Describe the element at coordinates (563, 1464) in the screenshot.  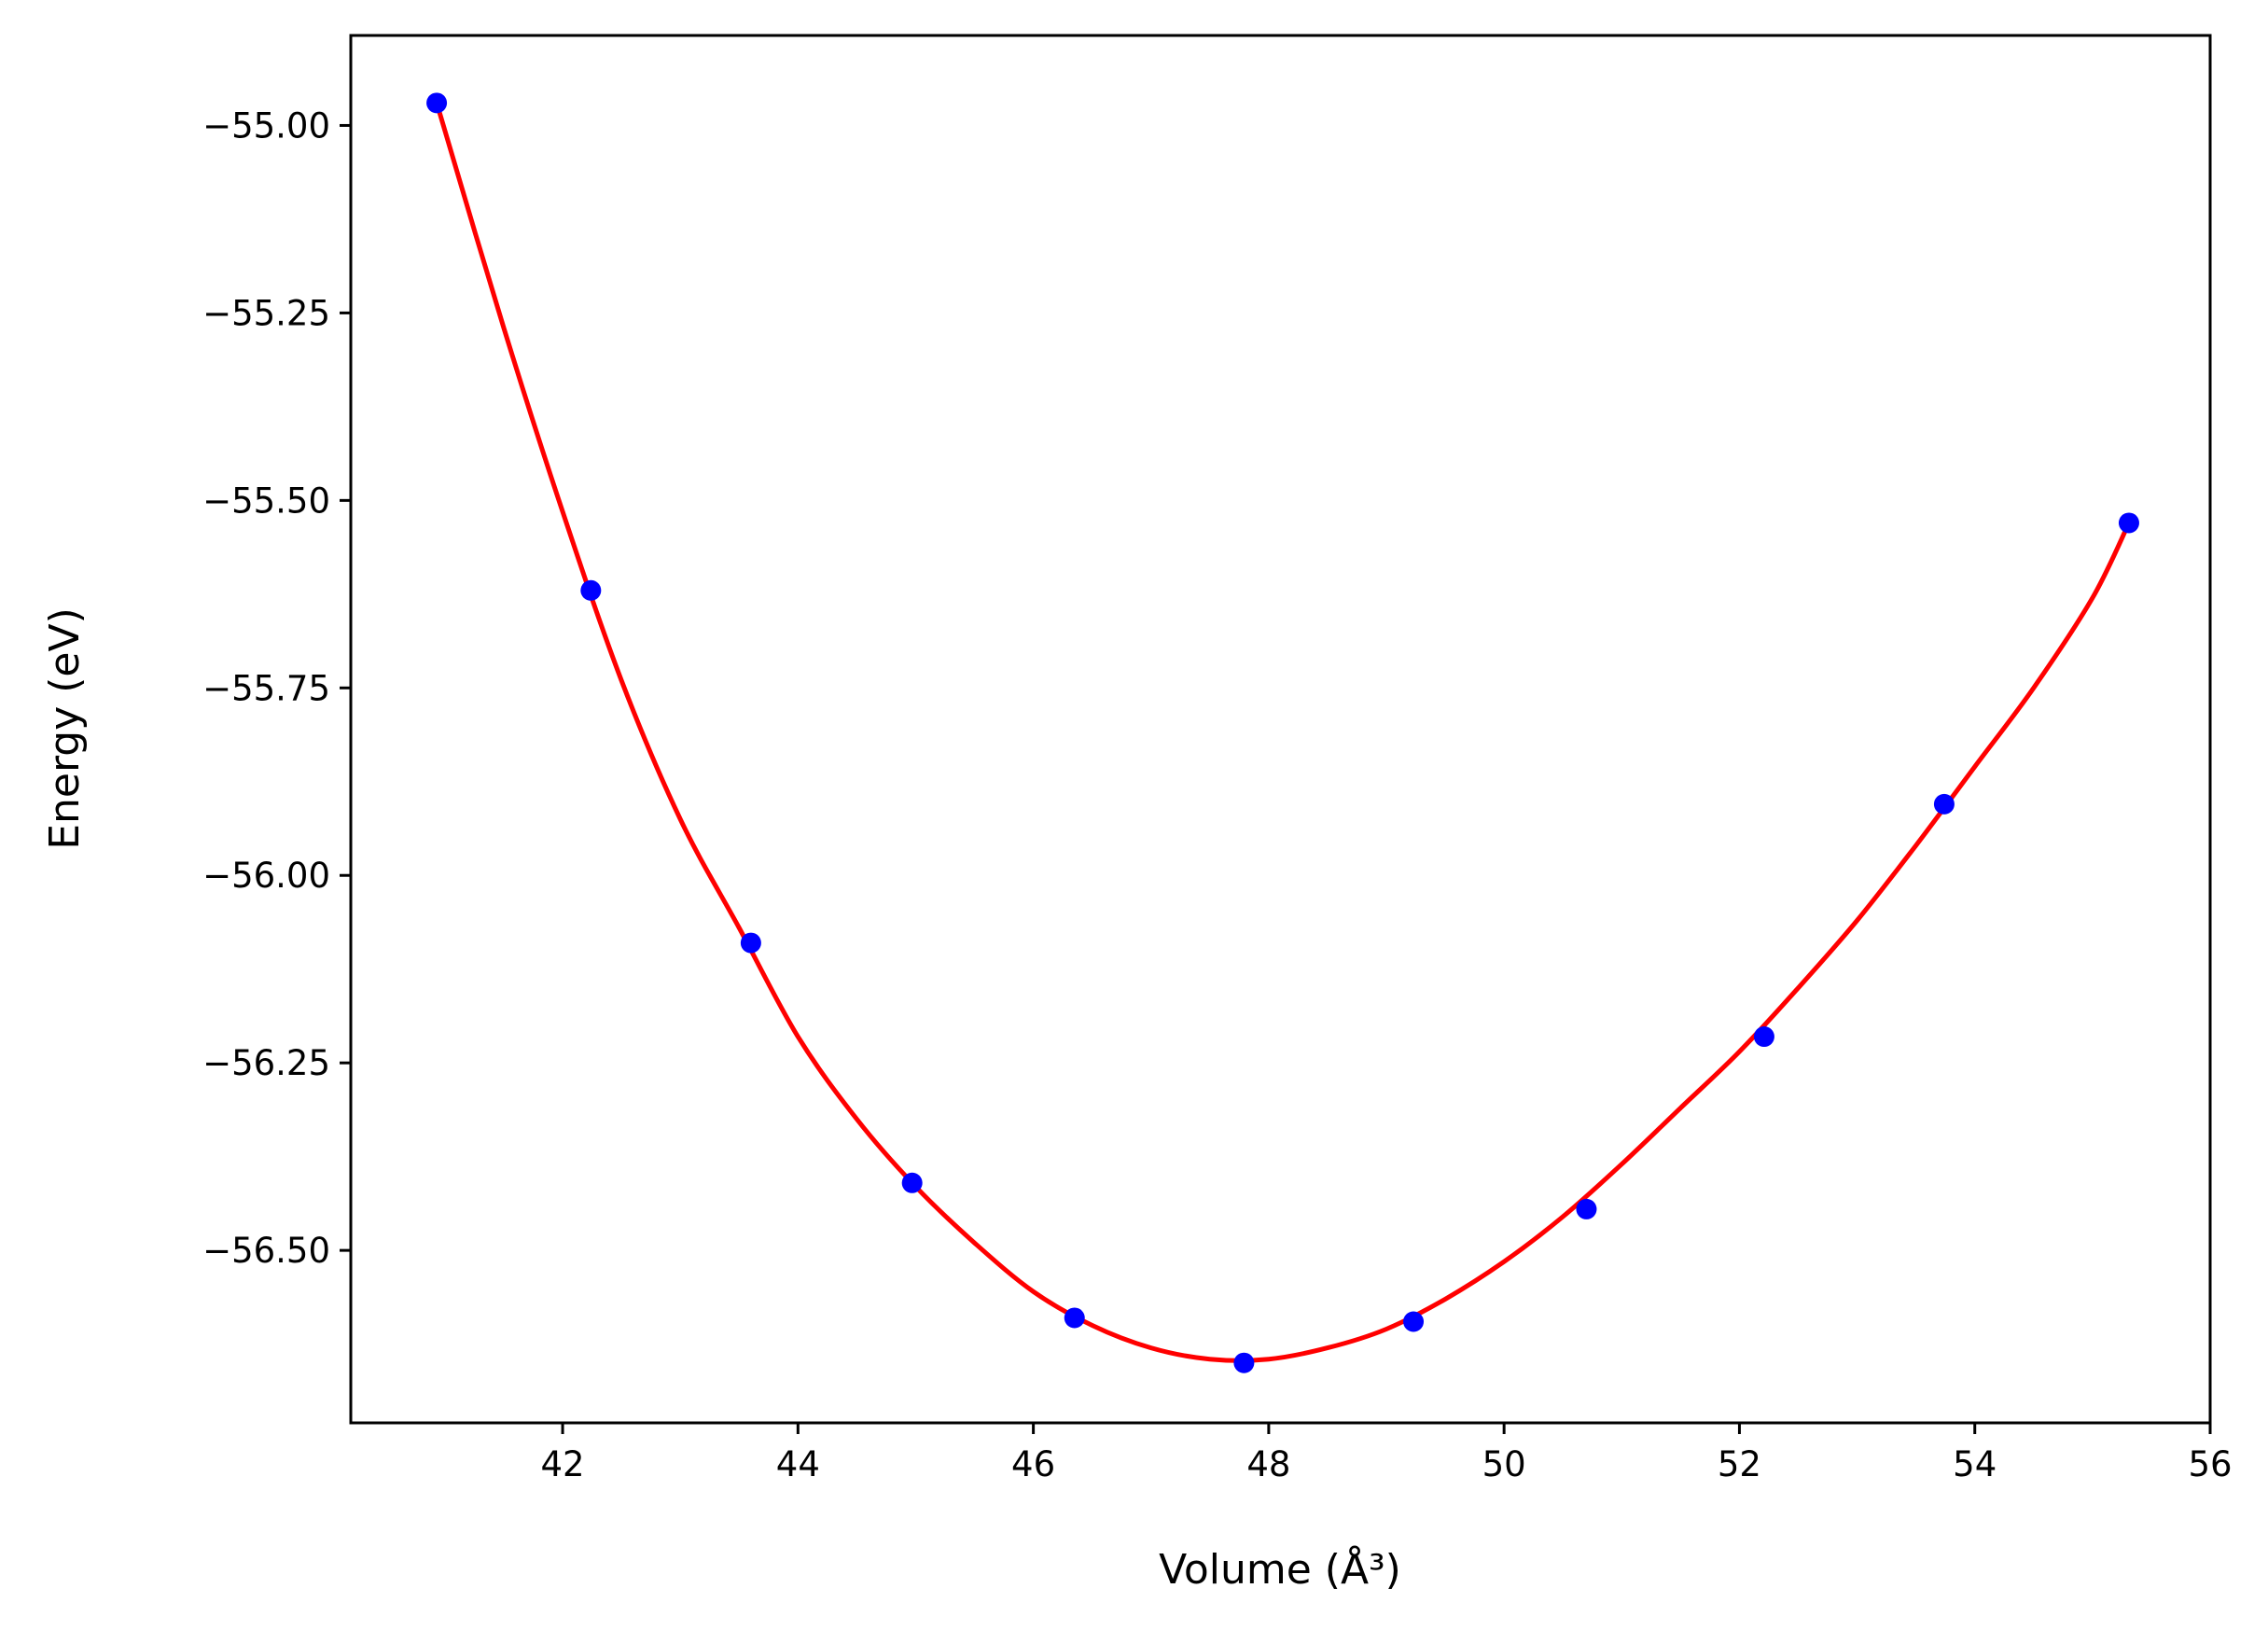
I see `x-tick-label: 42` at that location.